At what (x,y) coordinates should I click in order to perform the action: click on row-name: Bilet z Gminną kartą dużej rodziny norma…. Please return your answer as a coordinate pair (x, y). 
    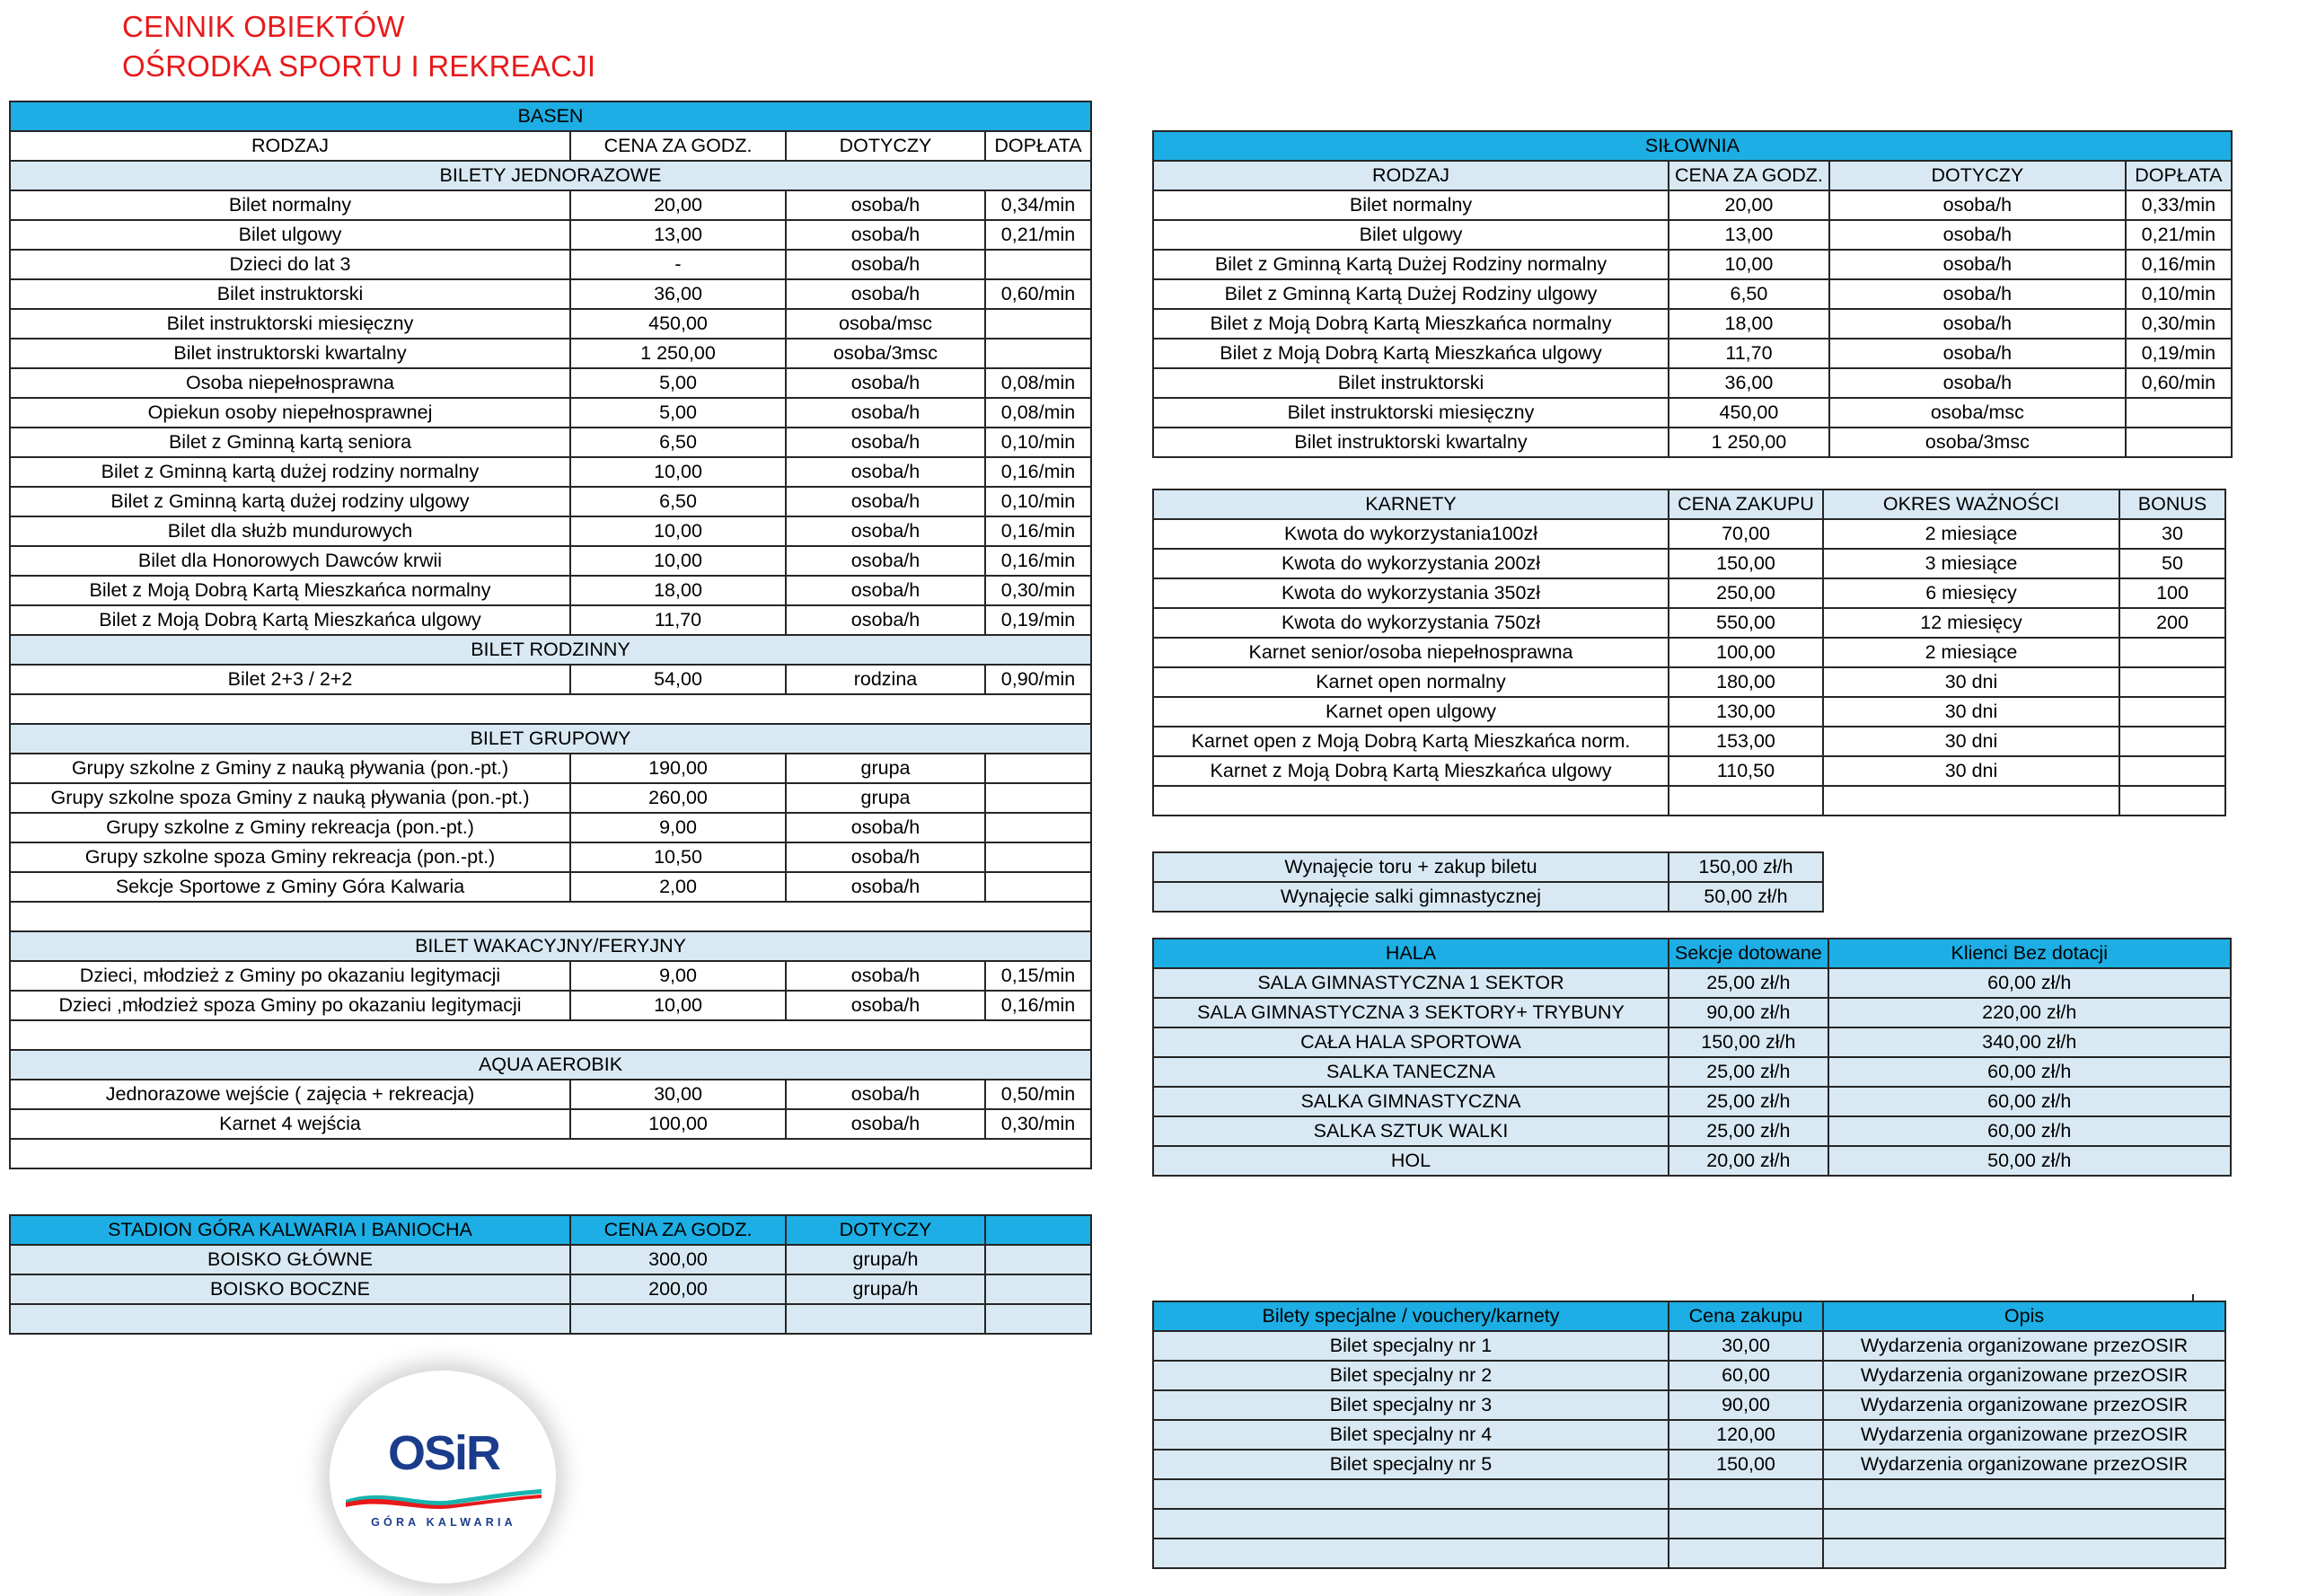
    Looking at the image, I should click on (290, 472).